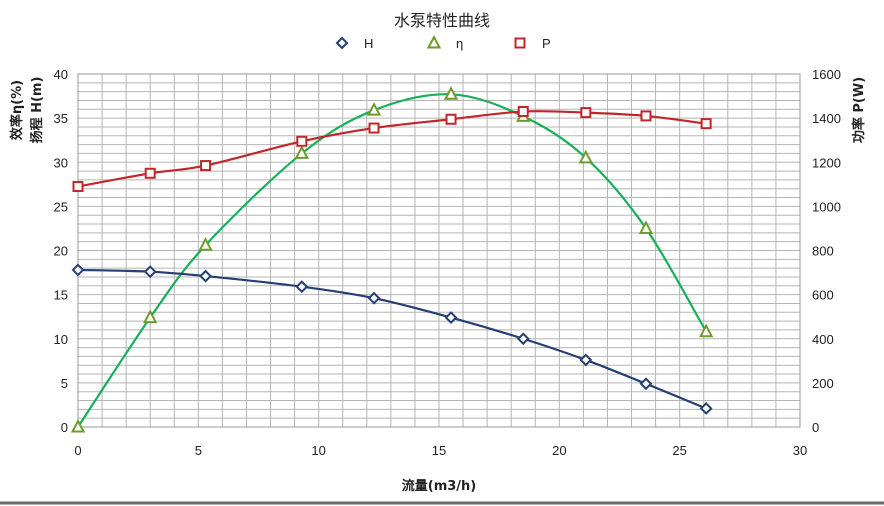  What do you see at coordinates (442, 20) in the screenshot?
I see `chart-title: 水泵特性曲线` at bounding box center [442, 20].